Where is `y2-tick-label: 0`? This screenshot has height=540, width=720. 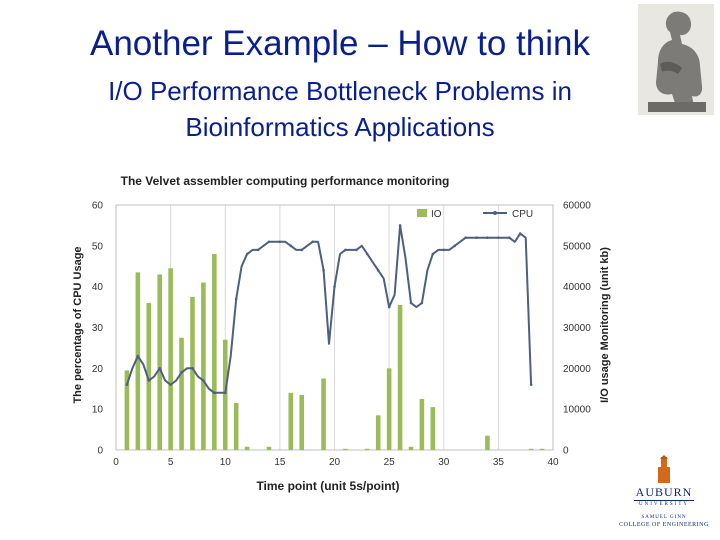
y2-tick-label: 0 is located at coordinates (566, 451).